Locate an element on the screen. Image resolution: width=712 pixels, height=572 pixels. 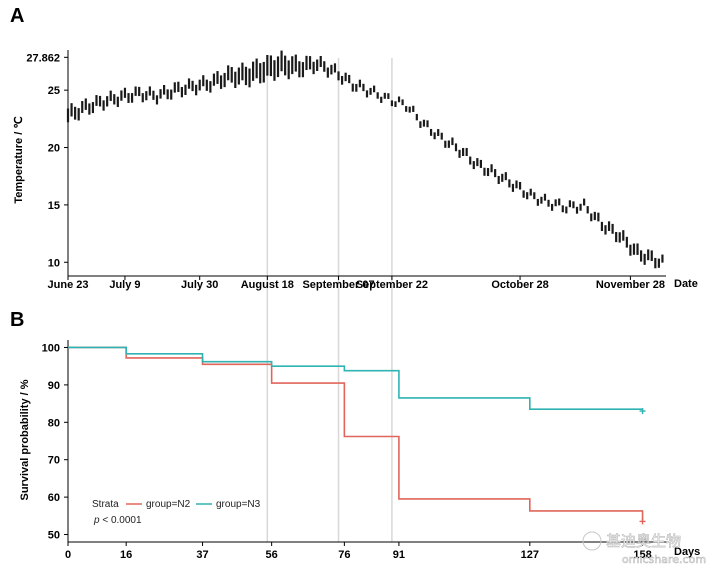
watermark: 基迪奥生物 omicshare.com is located at coordinates (644, 548).